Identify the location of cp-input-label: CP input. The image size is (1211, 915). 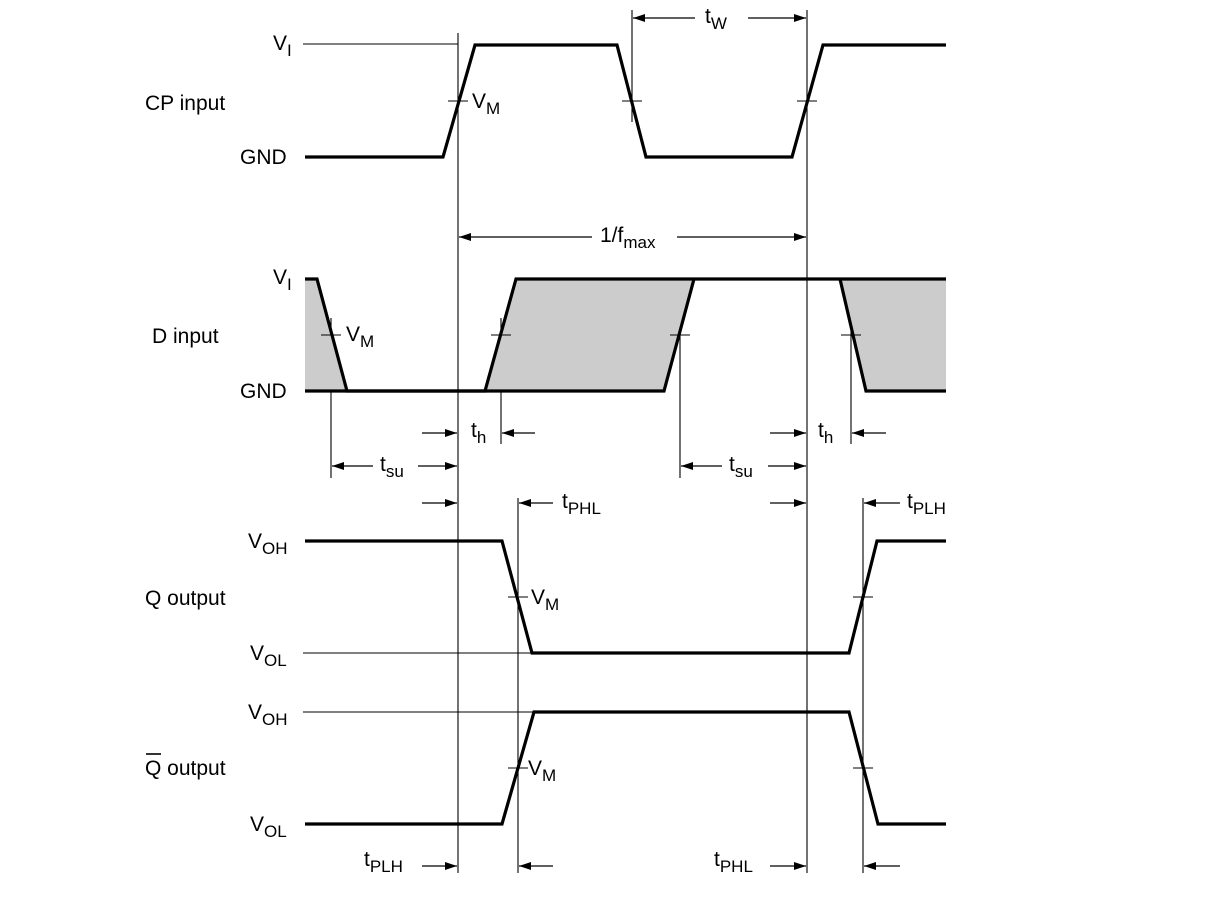
(185, 103).